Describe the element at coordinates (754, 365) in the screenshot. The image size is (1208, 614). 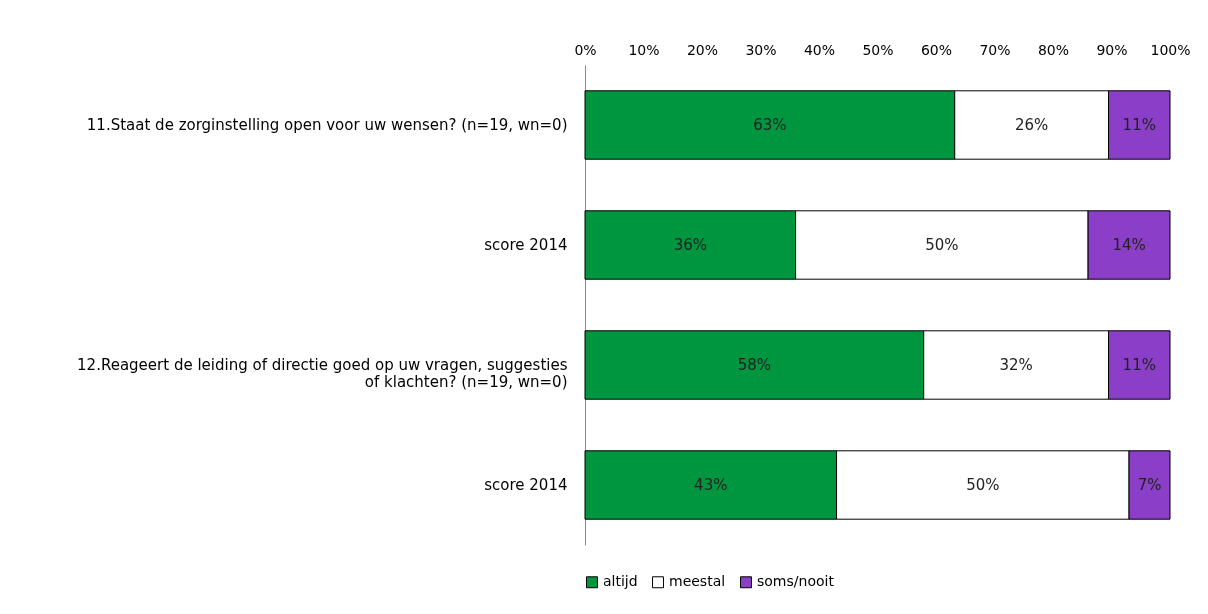
I see `data-label: 58%` at that location.